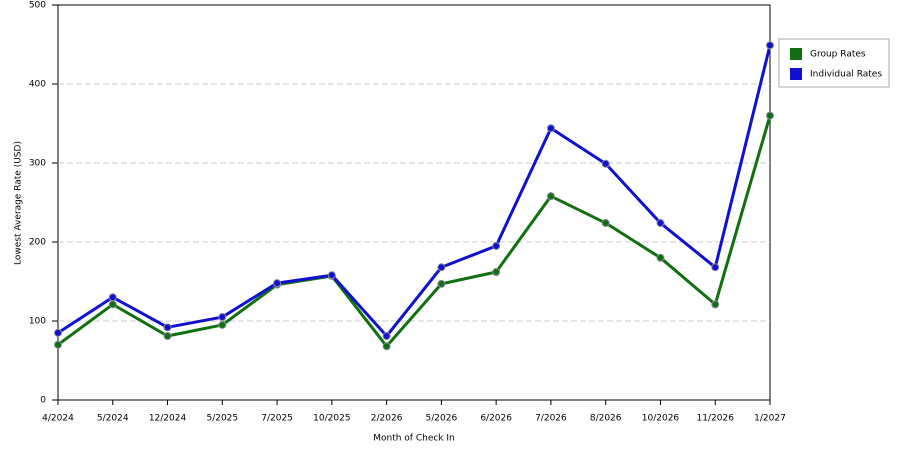 This screenshot has width=900, height=450. What do you see at coordinates (606, 419) in the screenshot?
I see `x-tick-label: 8/2026` at bounding box center [606, 419].